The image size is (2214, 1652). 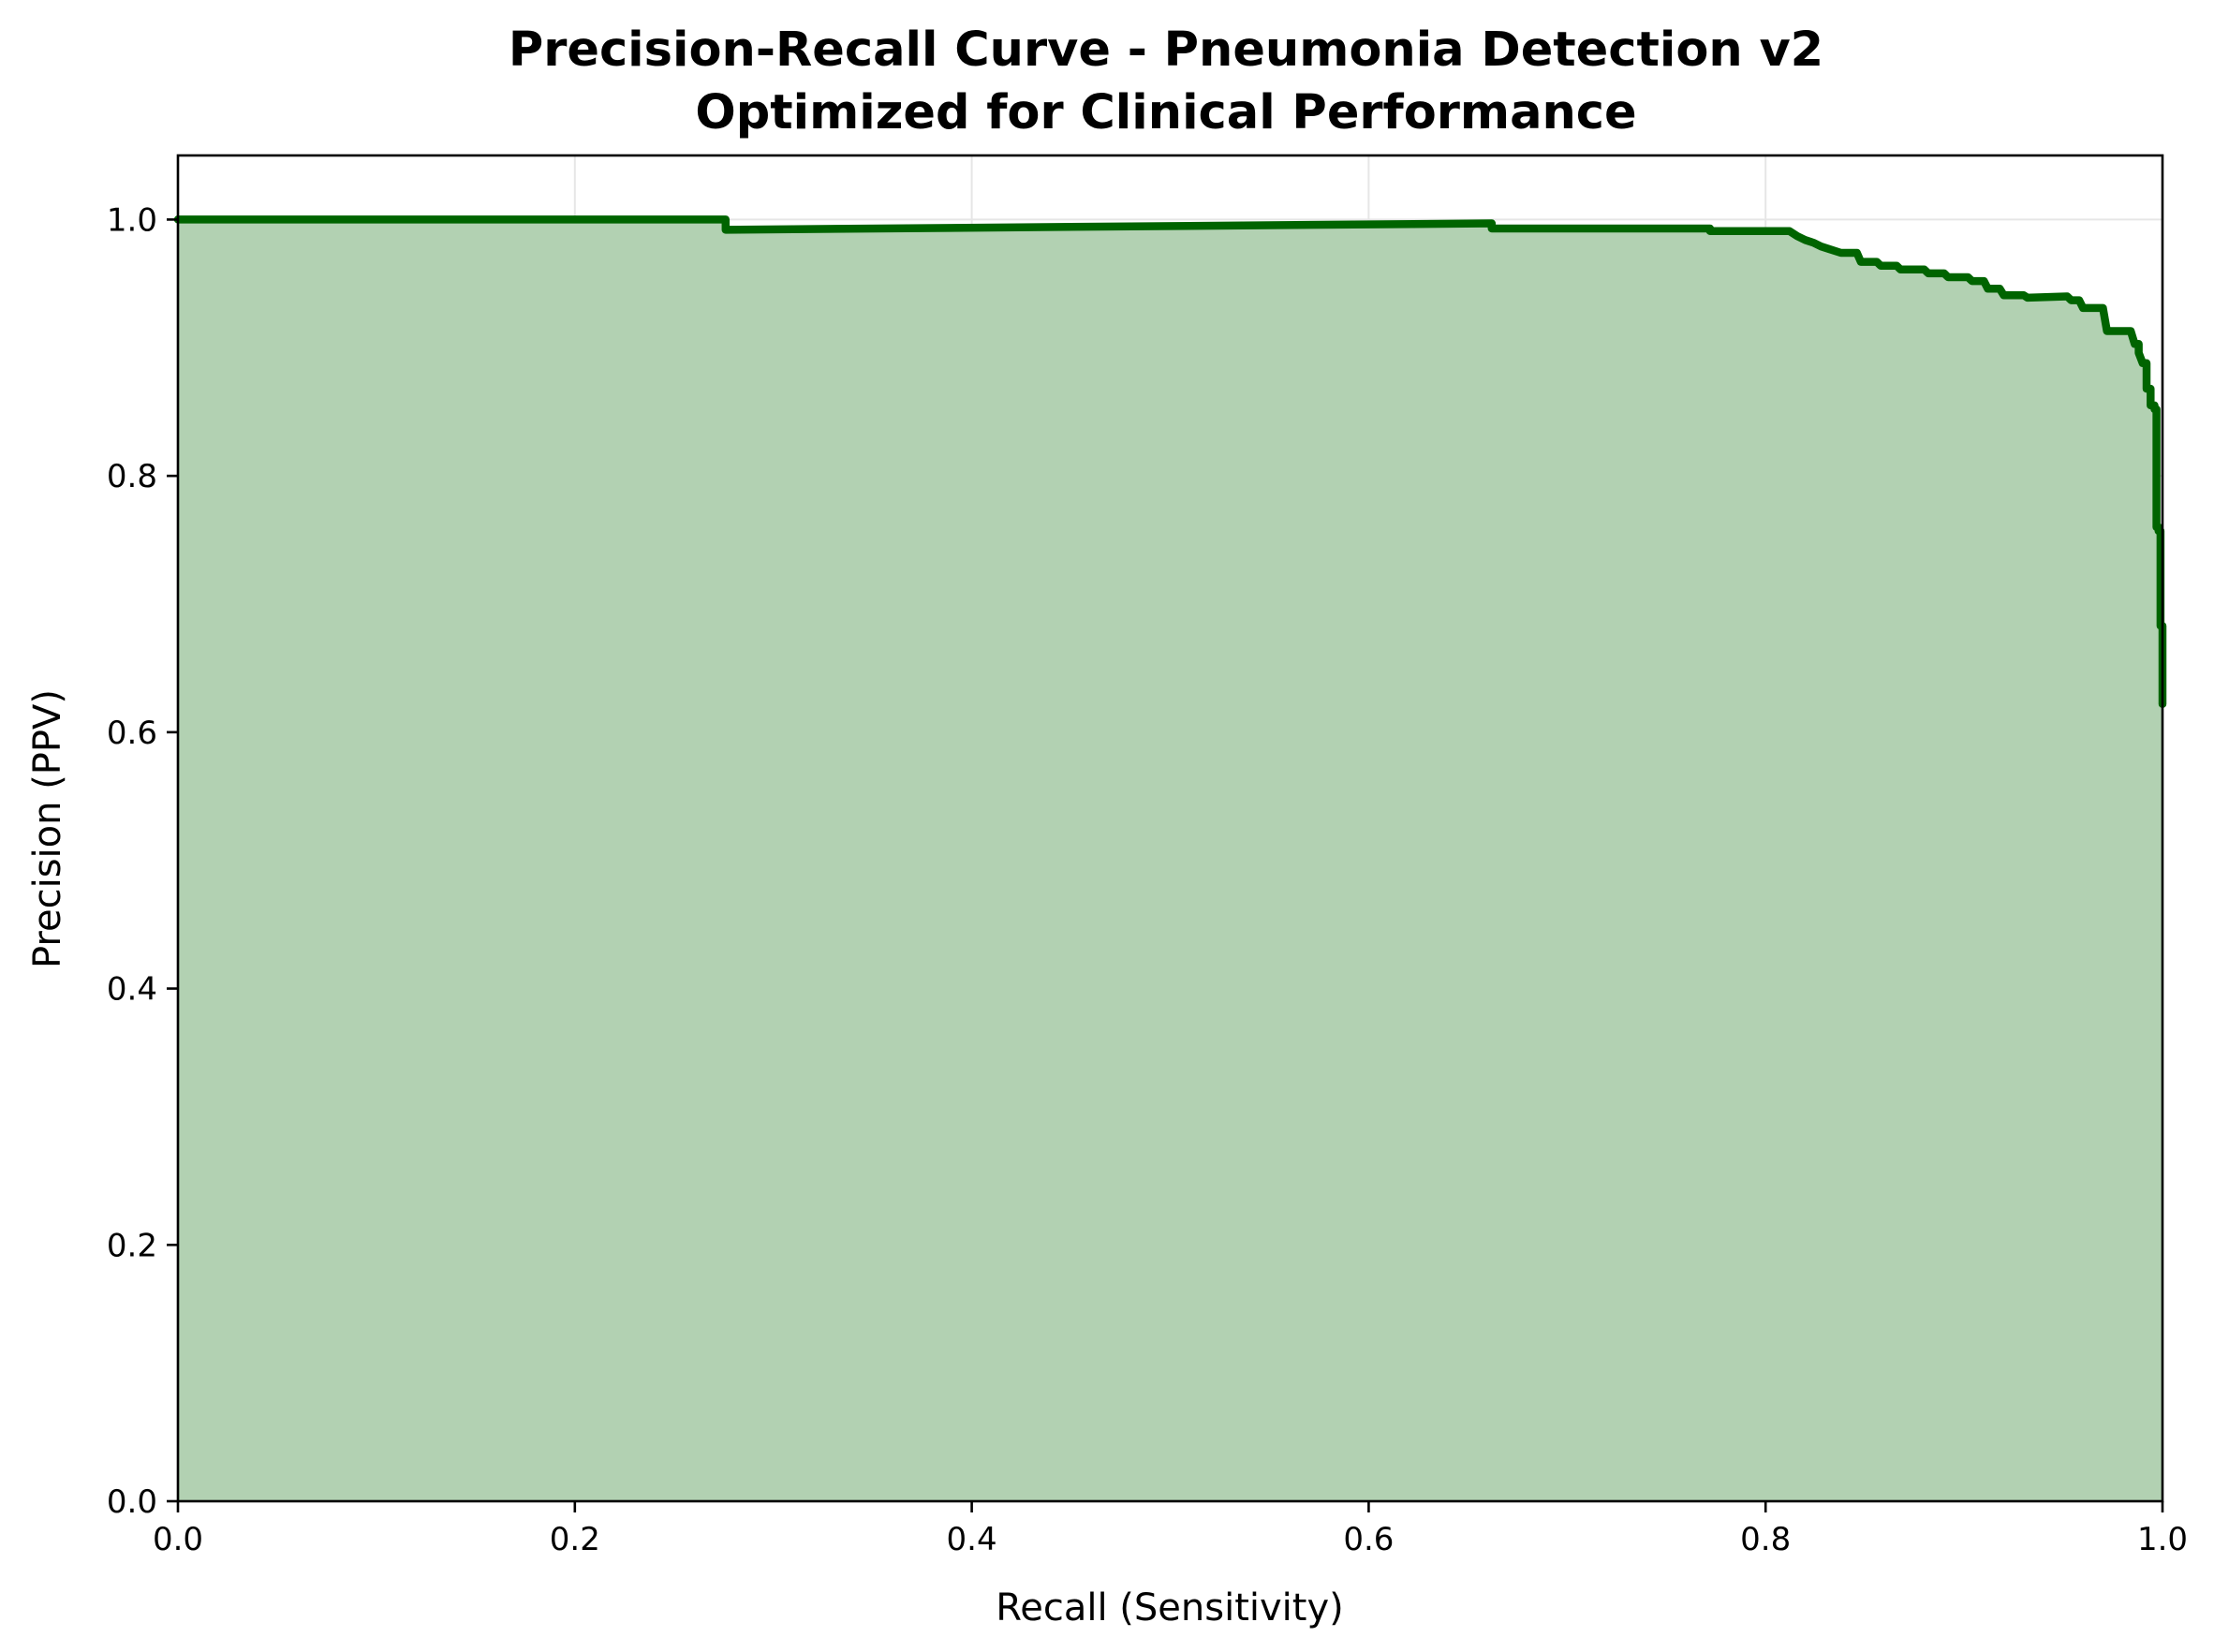 I want to click on y-tick-label: 0.8, so click(x=132, y=476).